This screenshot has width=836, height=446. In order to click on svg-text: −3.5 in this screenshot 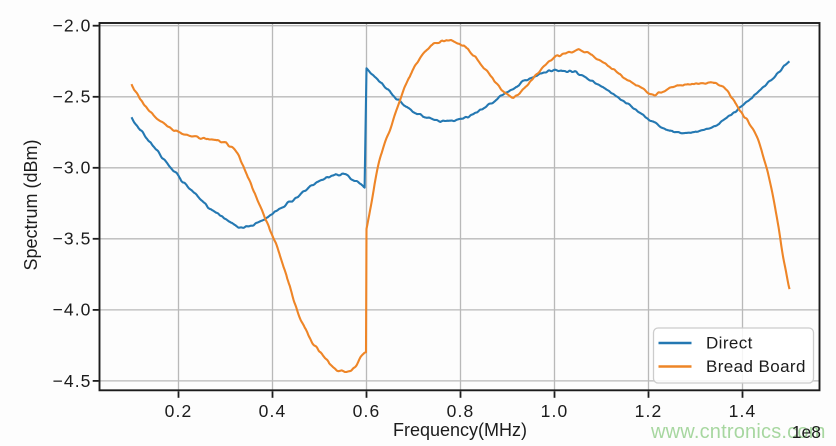, I will do `click(72, 239)`.